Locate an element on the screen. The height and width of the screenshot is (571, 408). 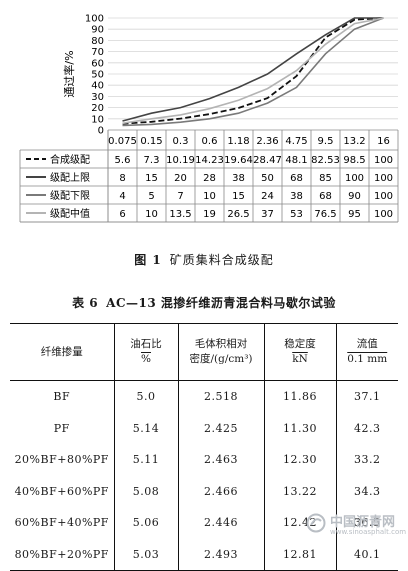
cell-asphalt-ratio: 5.06 is located at coordinates (146, 523).